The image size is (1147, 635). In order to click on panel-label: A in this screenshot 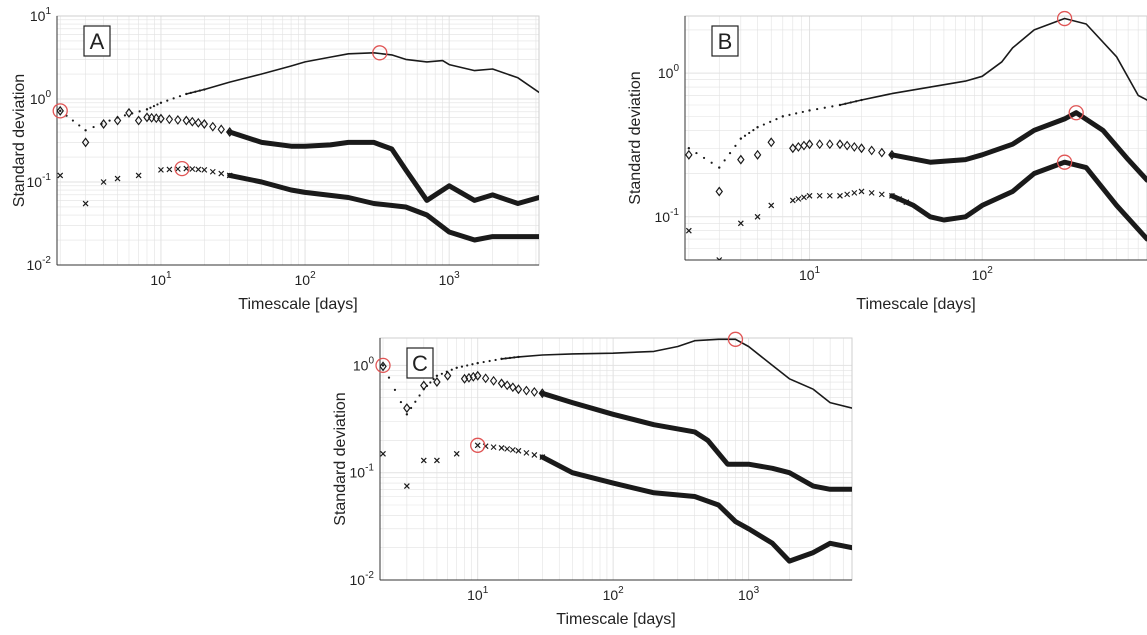, I will do `click(97, 41)`.